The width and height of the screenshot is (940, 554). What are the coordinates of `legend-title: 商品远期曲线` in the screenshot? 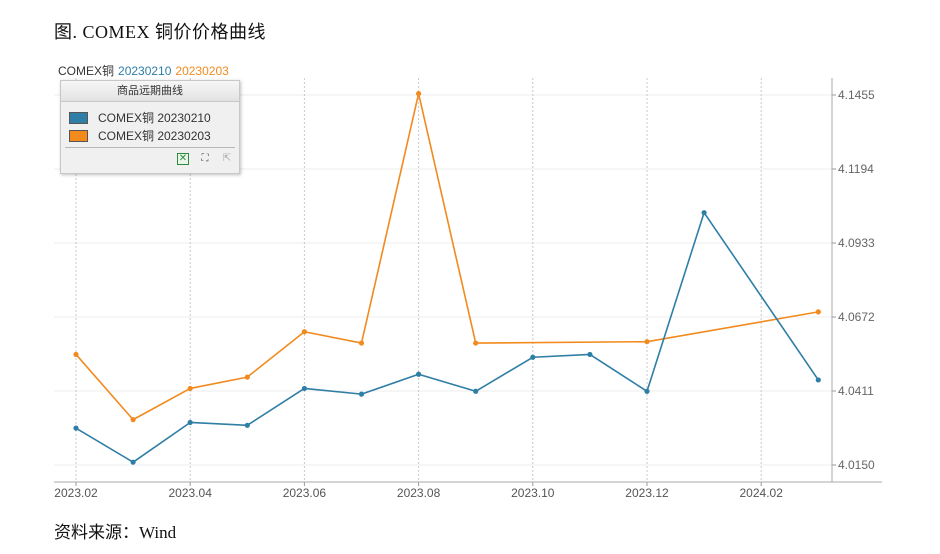 It's located at (150, 91).